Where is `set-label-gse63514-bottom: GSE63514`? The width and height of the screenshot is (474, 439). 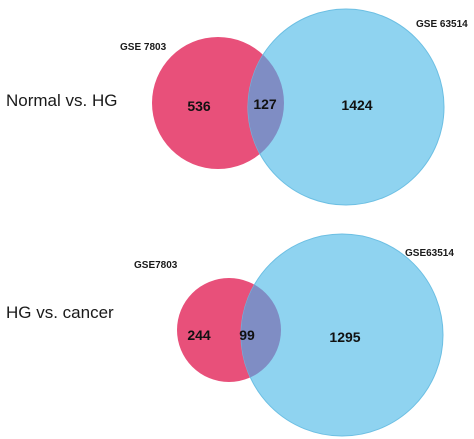
set-label-gse63514-bottom: GSE63514 is located at coordinates (429, 253).